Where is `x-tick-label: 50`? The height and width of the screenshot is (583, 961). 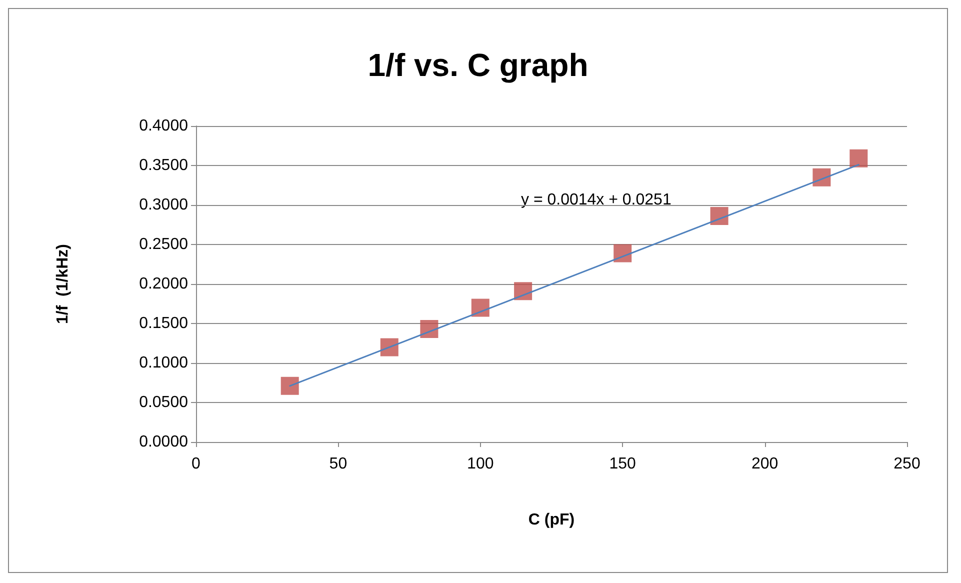
x-tick-label: 50 is located at coordinates (338, 464).